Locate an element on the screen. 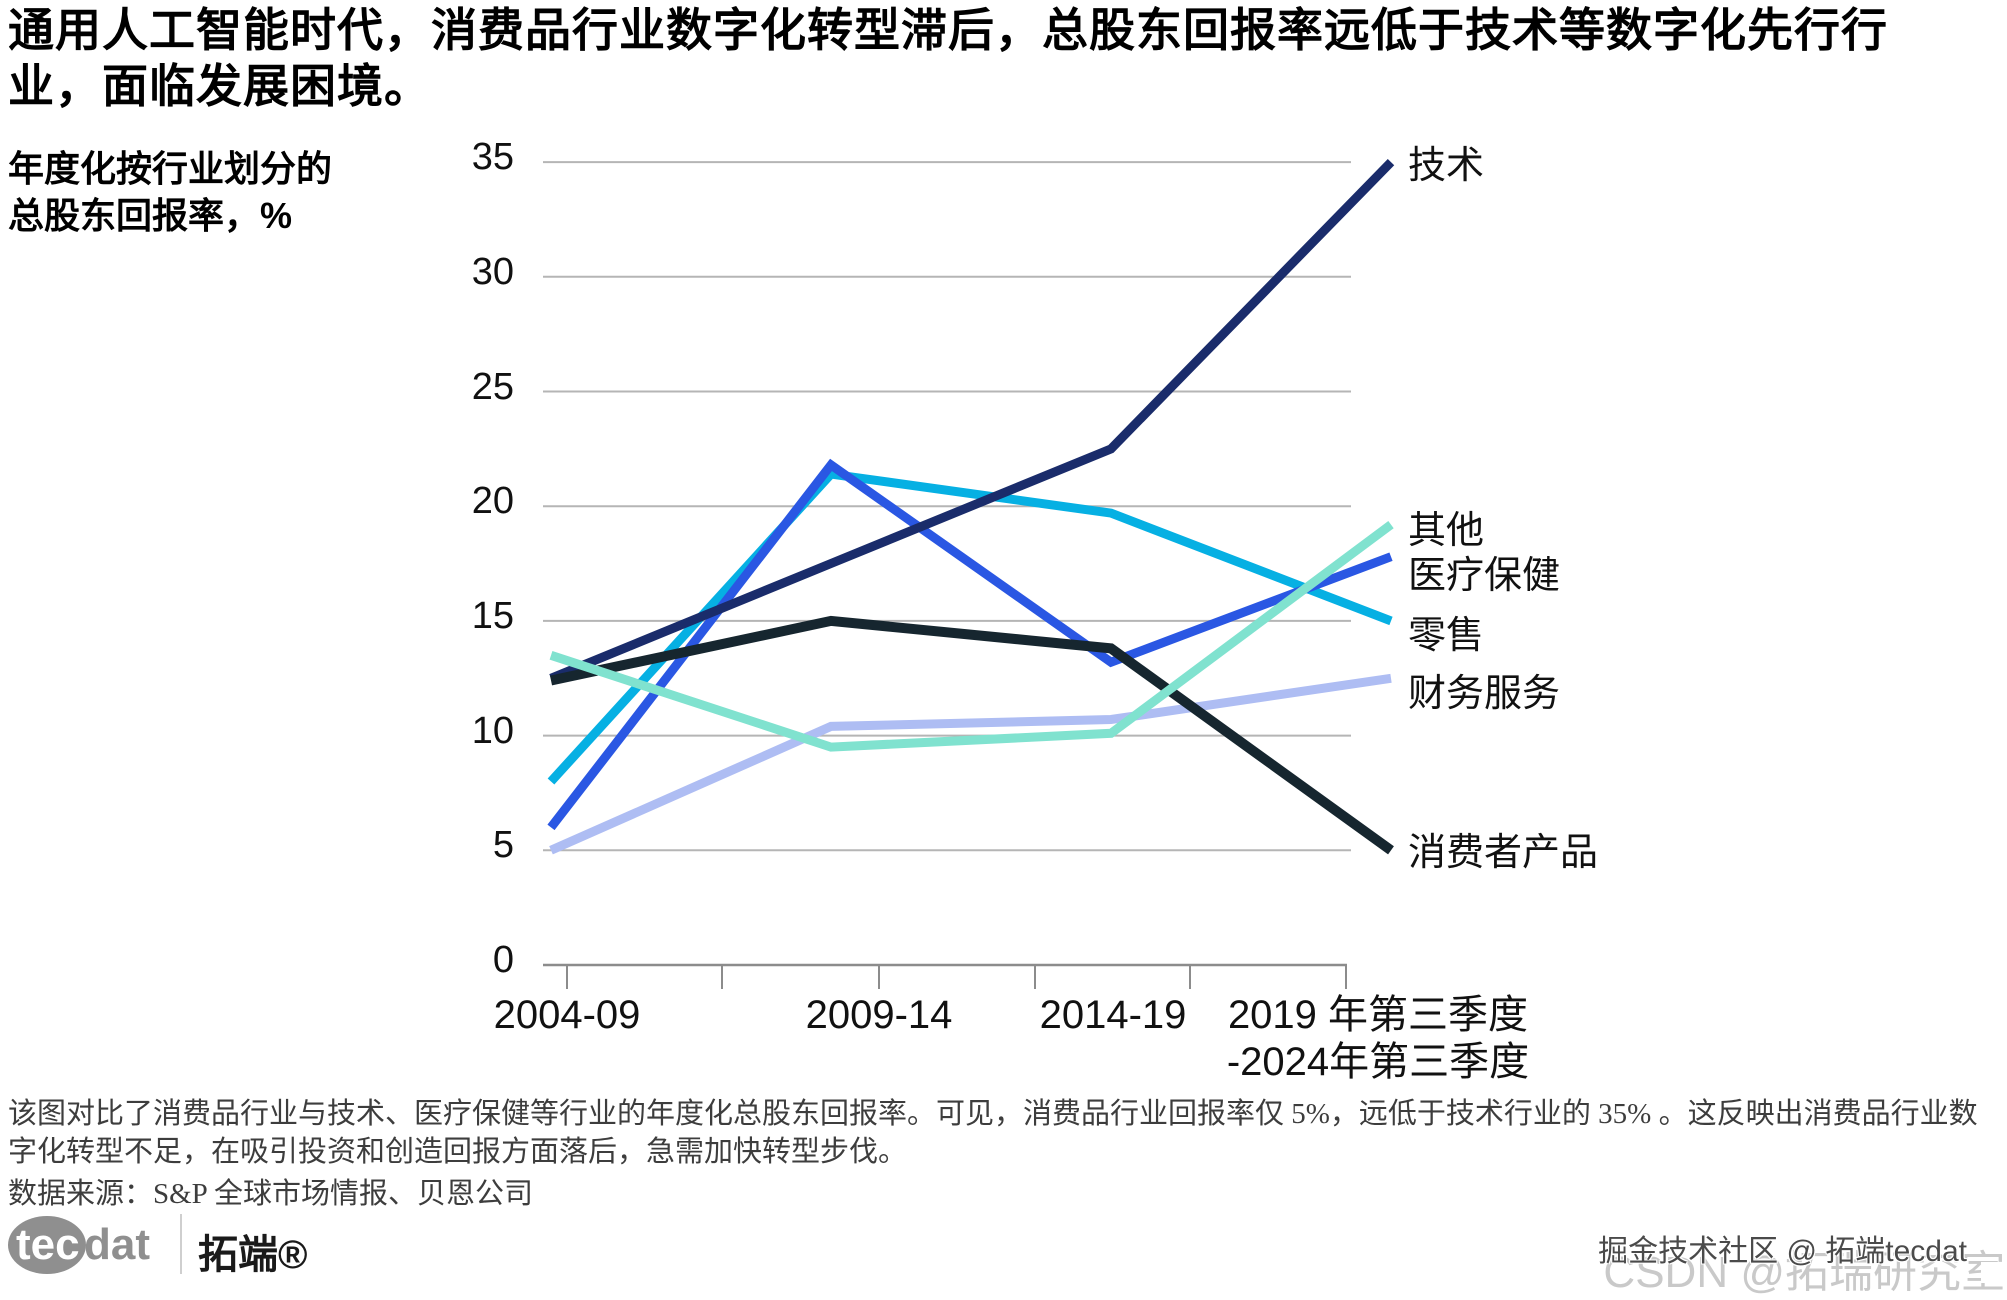 The width and height of the screenshot is (2007, 1300). series-label-技术: 技术 is located at coordinates (1446, 166).